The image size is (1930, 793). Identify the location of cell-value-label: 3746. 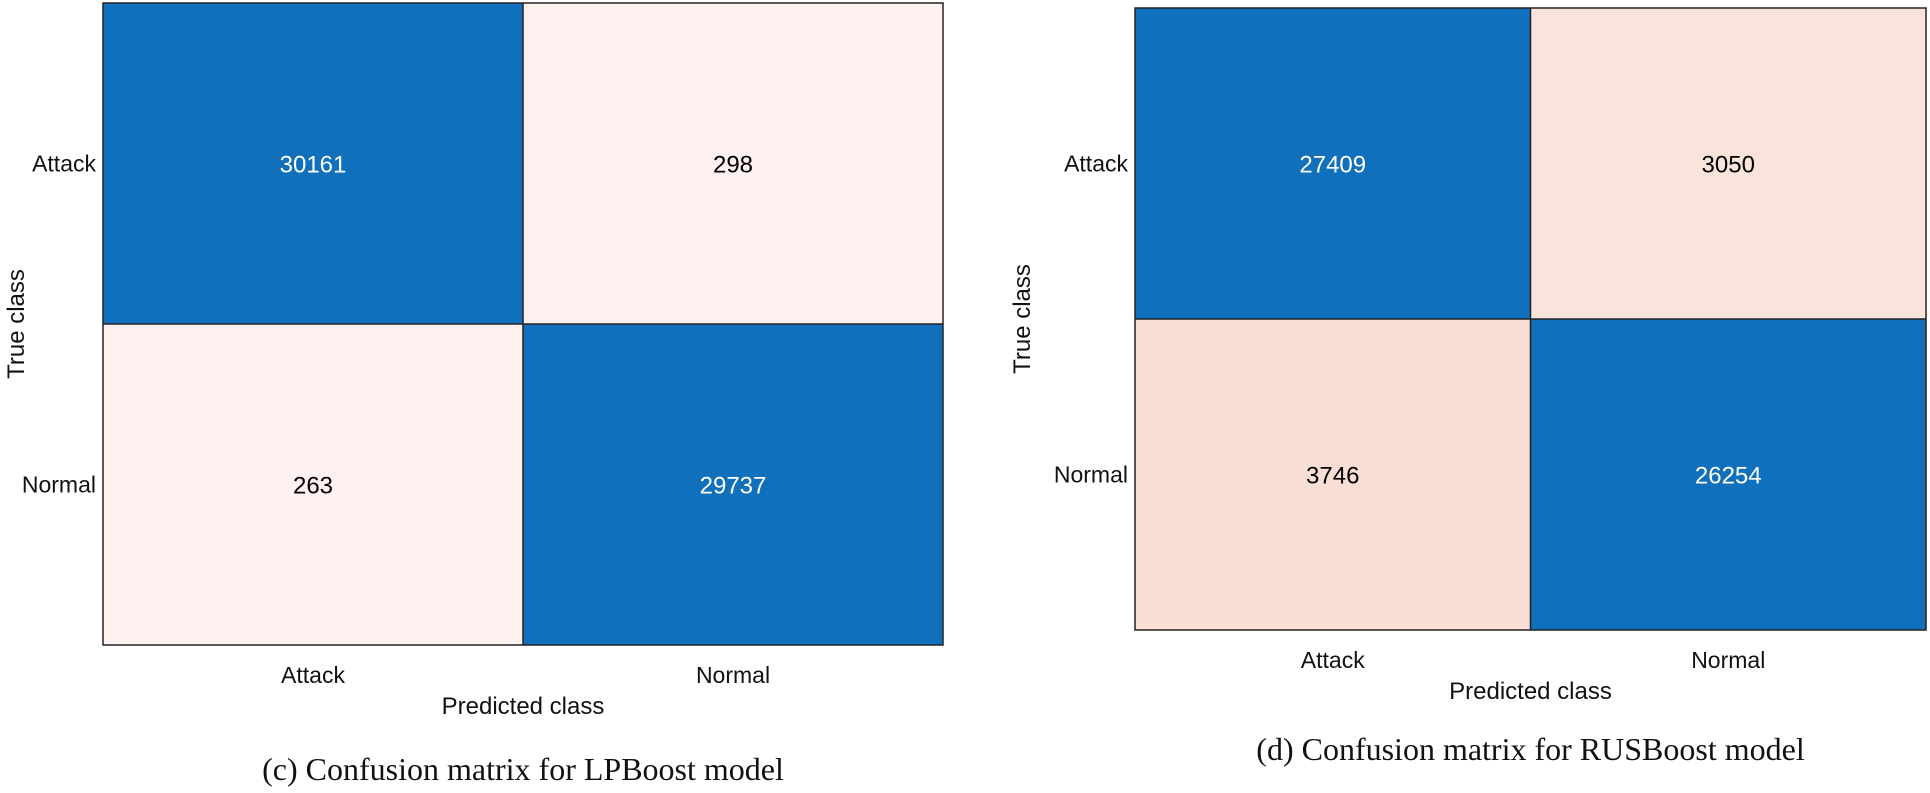
(1332, 476).